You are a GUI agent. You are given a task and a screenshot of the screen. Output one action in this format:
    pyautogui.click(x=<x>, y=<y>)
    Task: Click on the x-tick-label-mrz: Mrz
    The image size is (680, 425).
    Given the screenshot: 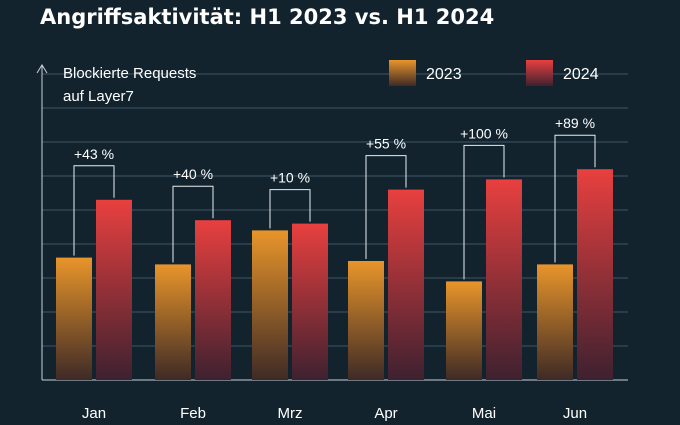 What is the action you would take?
    pyautogui.click(x=290, y=413)
    